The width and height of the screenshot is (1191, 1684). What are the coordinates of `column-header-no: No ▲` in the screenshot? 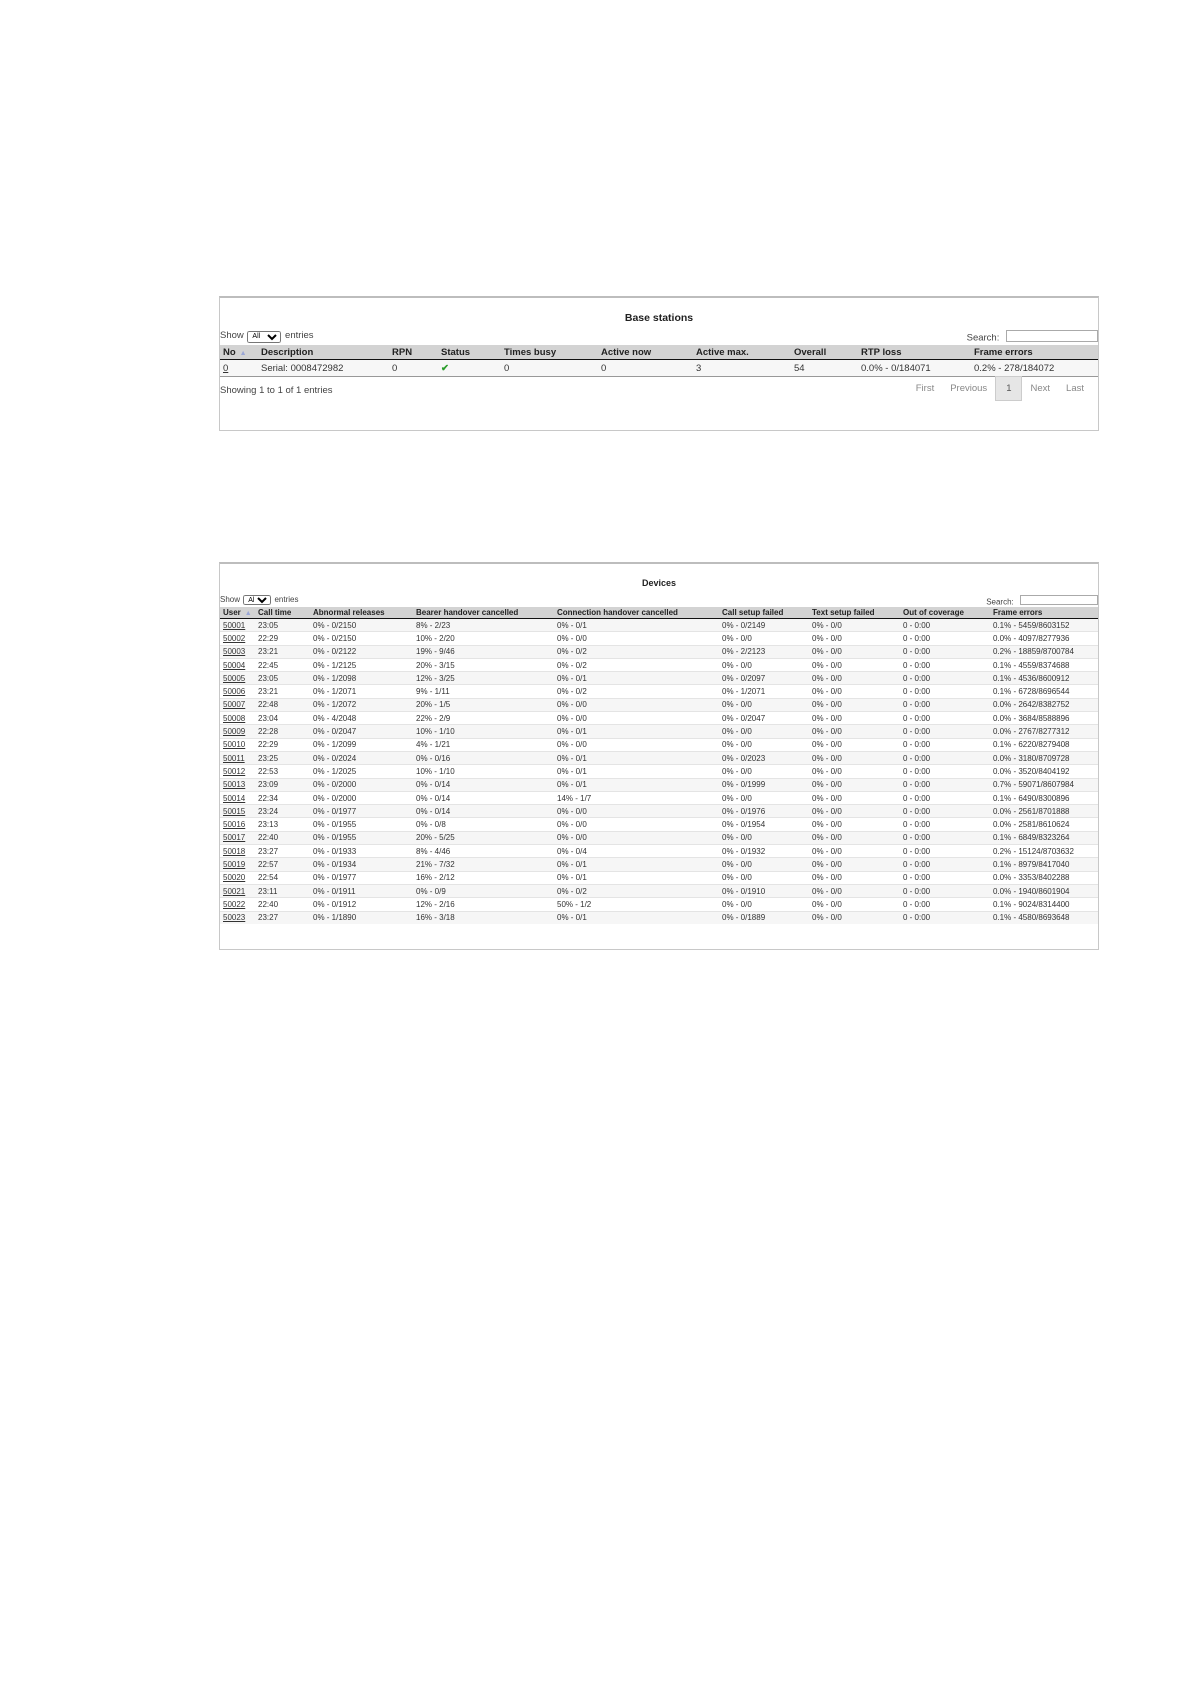 It's located at (239, 352).